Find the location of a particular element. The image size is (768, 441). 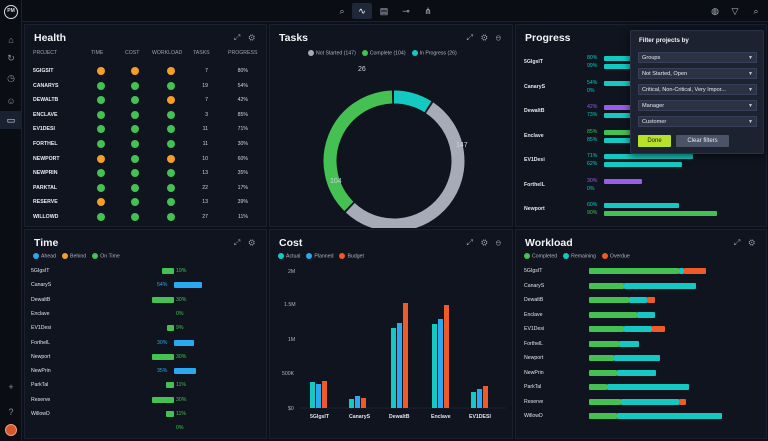

workload-row-label: ForthelL is located at coordinates (534, 343).